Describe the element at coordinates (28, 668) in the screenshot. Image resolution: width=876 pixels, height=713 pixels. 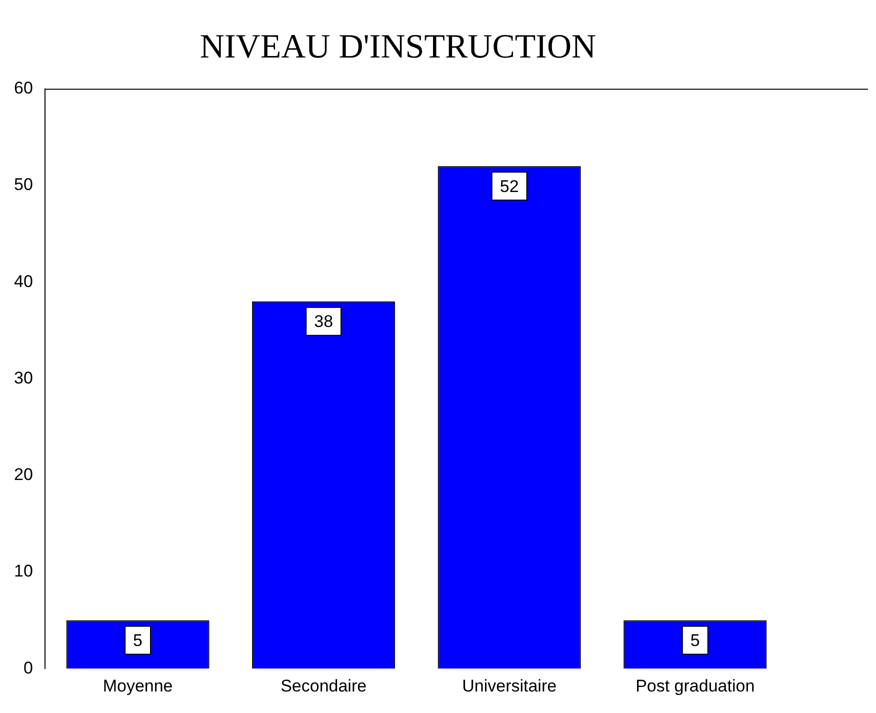
I see `y-tick-label: 0` at that location.